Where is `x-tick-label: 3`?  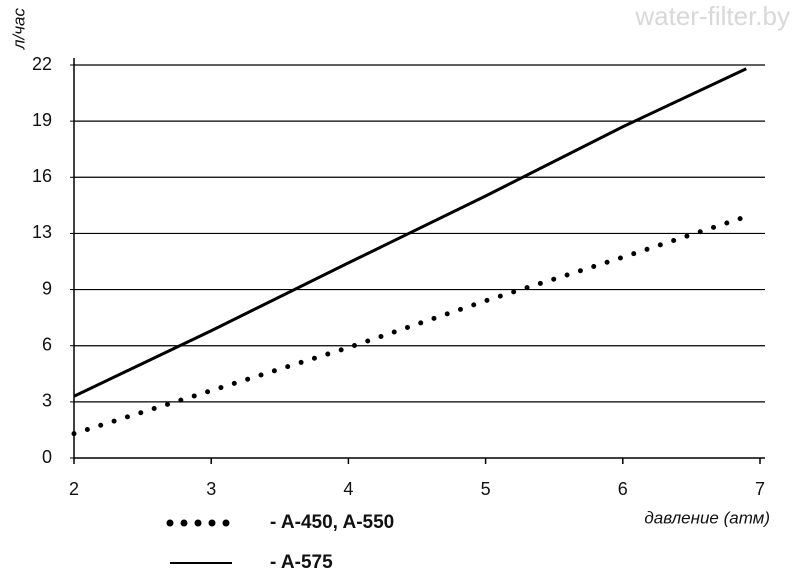 x-tick-label: 3 is located at coordinates (211, 489).